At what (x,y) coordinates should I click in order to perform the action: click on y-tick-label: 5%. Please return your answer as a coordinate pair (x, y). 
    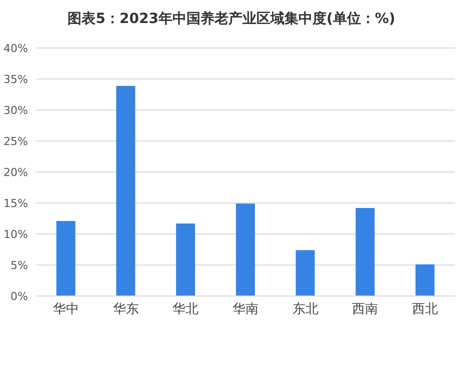
    Looking at the image, I should click on (19, 265).